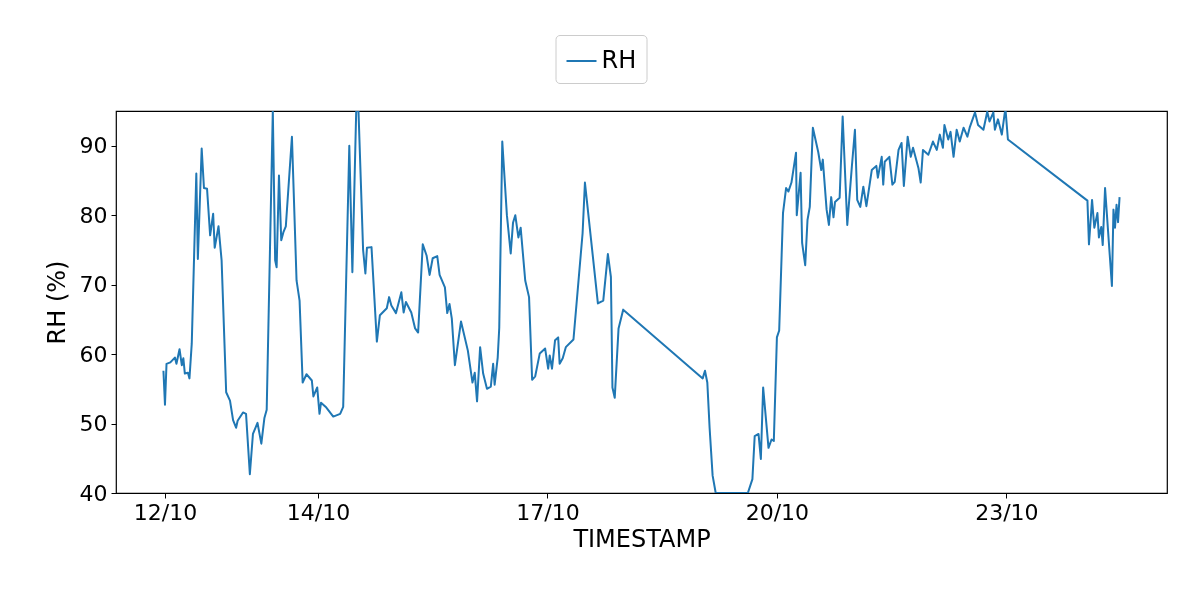 This screenshot has height=600, width=1200. Describe the element at coordinates (641, 538) in the screenshot. I see `x-axis-title: TIMESTAMP` at that location.